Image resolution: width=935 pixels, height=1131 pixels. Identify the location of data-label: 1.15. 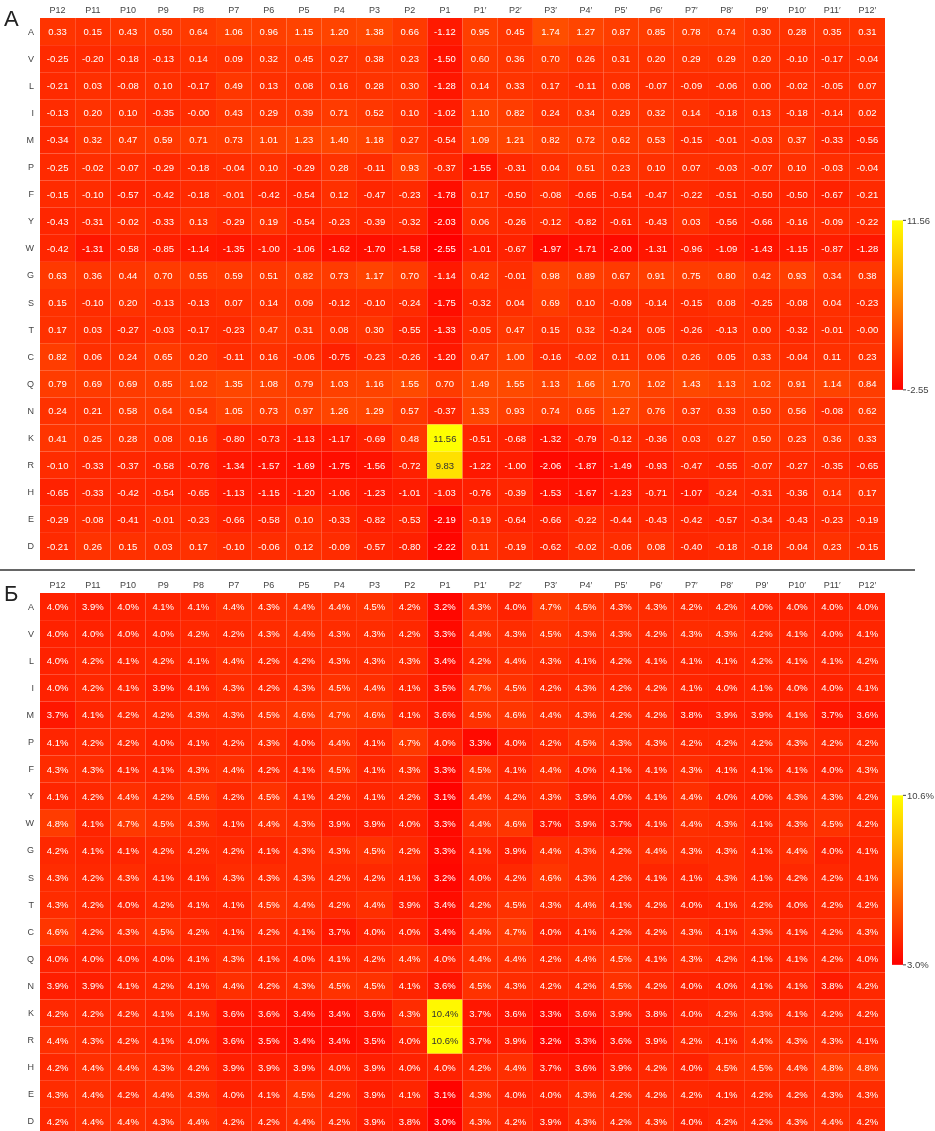
(304, 32).